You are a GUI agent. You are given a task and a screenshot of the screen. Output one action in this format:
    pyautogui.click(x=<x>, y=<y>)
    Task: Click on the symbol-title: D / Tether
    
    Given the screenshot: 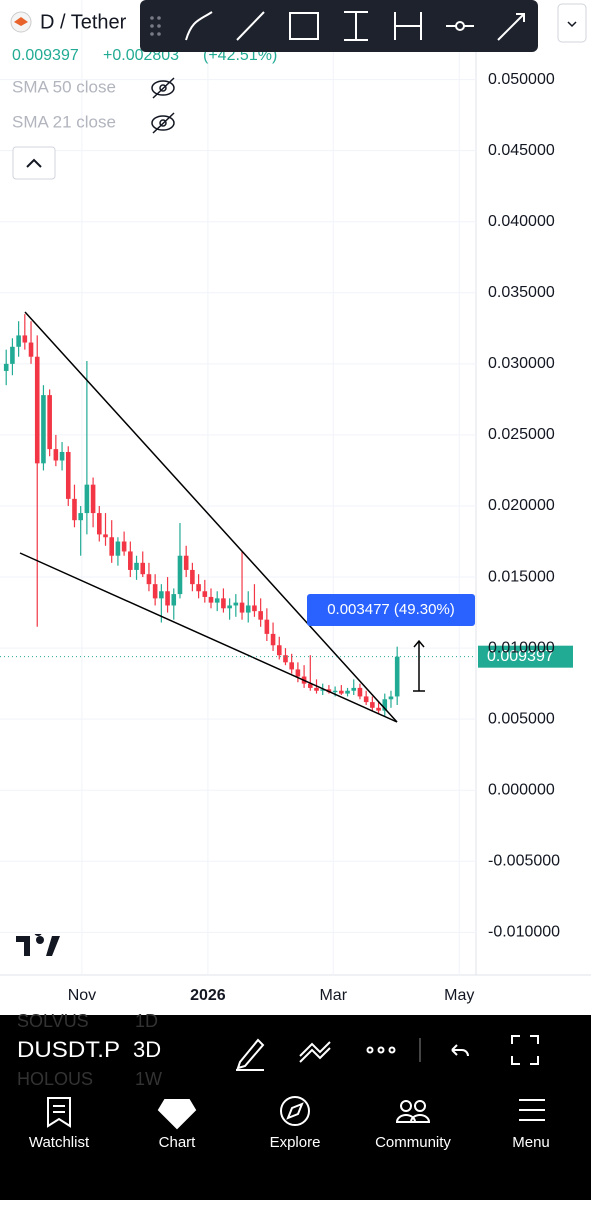 What is the action you would take?
    pyautogui.click(x=83, y=22)
    